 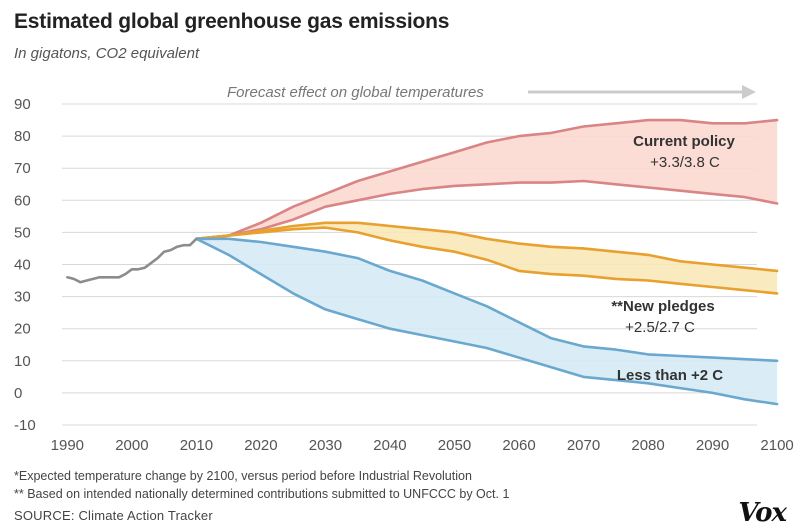 I want to click on y-tick-0: 0, so click(x=18, y=393).